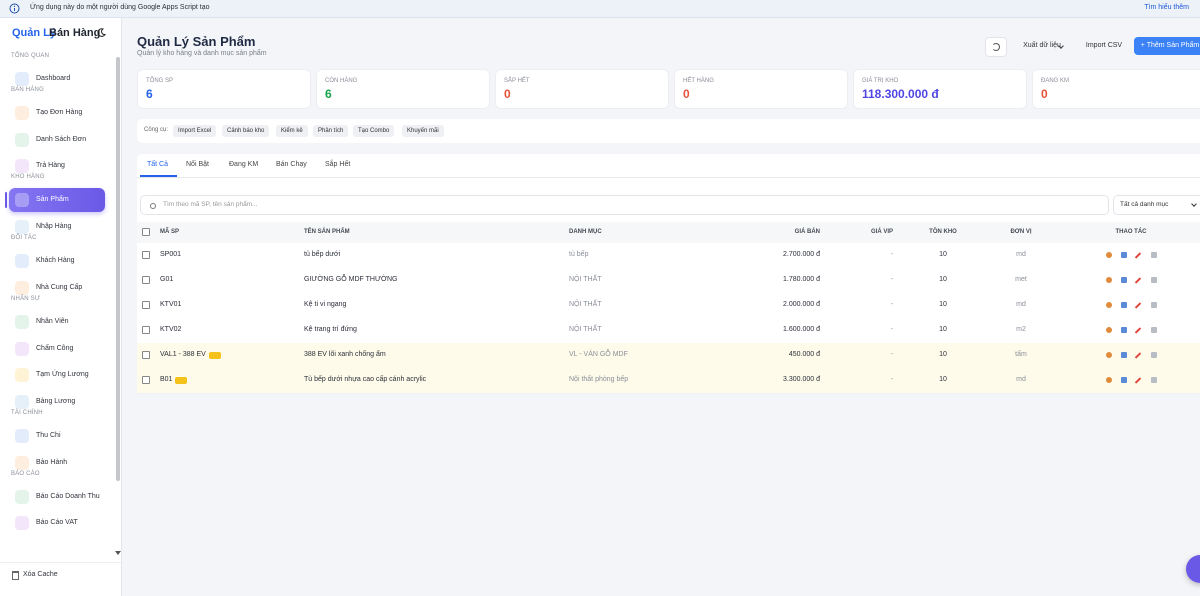  What do you see at coordinates (291, 164) in the screenshot?
I see `tab: Bán Chạy` at bounding box center [291, 164].